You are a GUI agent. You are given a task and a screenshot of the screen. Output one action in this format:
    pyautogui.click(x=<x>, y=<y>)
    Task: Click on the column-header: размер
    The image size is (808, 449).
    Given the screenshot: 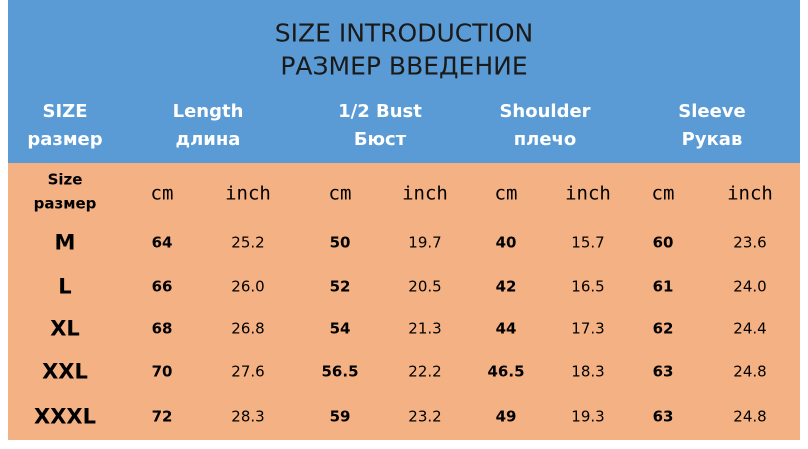 What is the action you would take?
    pyautogui.click(x=65, y=139)
    